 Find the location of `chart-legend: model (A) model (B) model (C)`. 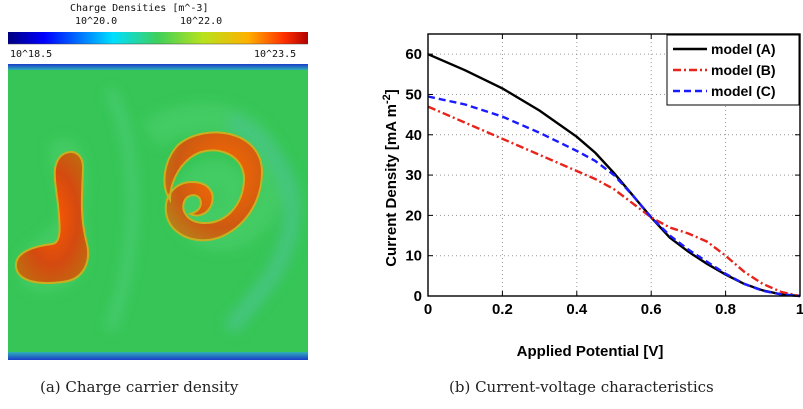

chart-legend: model (A) model (B) model (C) is located at coordinates (733, 70).